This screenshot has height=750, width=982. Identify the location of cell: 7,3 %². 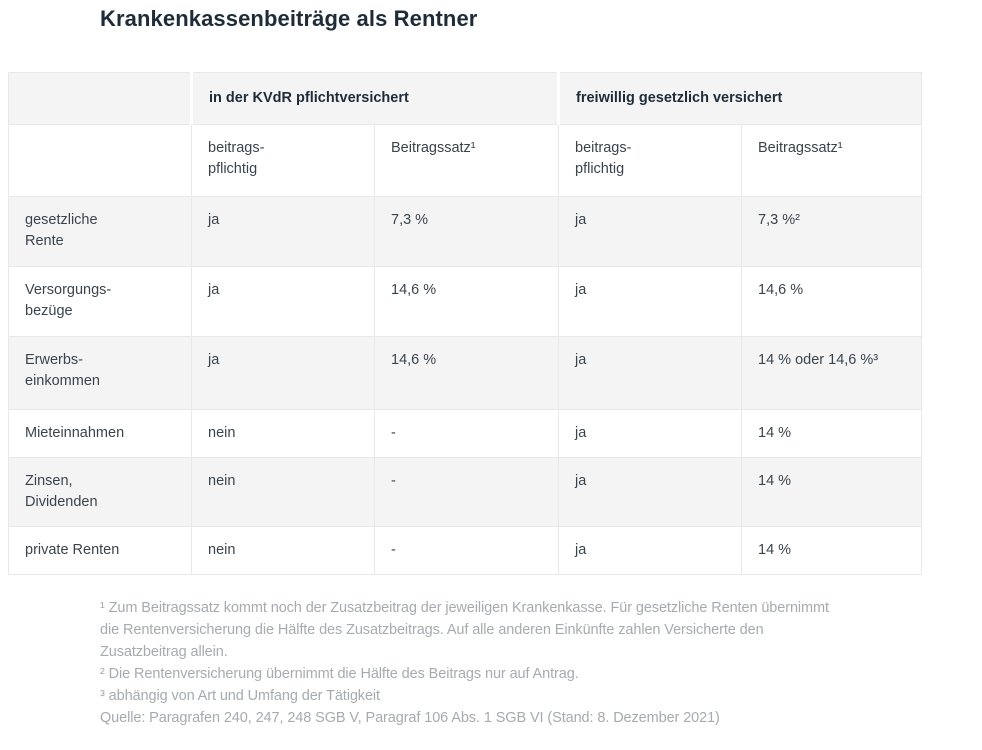
(832, 231).